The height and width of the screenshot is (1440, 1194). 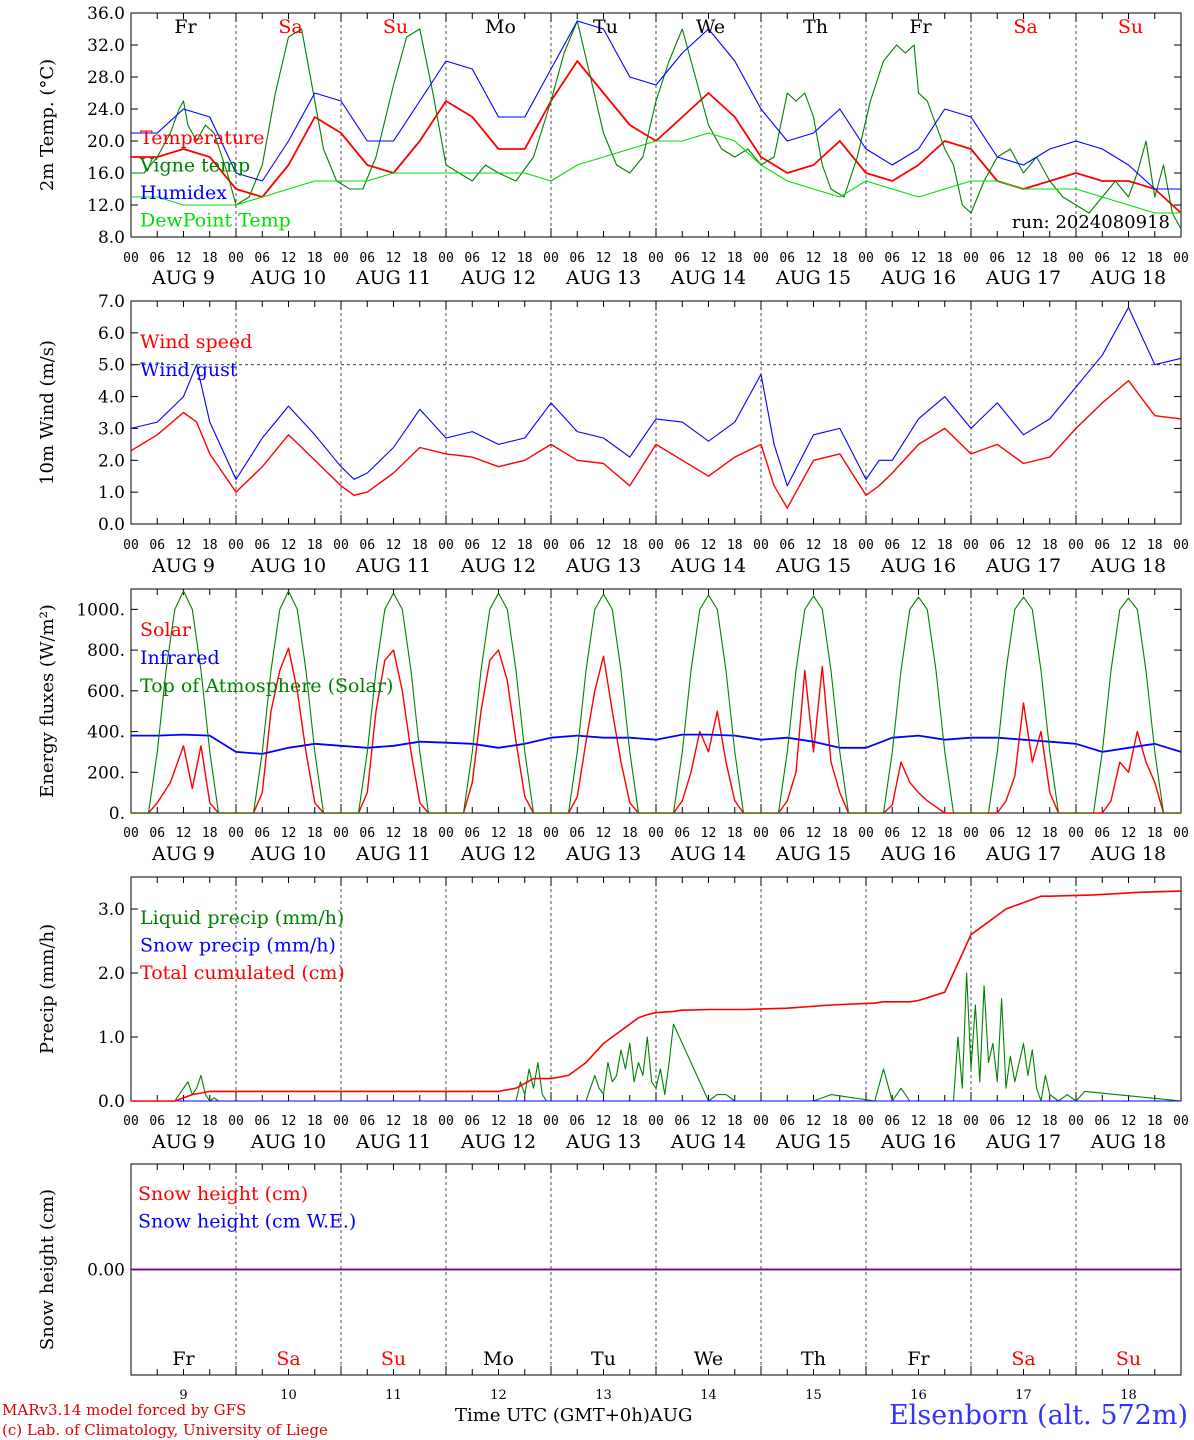 I want to click on y-tick-label: 32.0, so click(x=106, y=46).